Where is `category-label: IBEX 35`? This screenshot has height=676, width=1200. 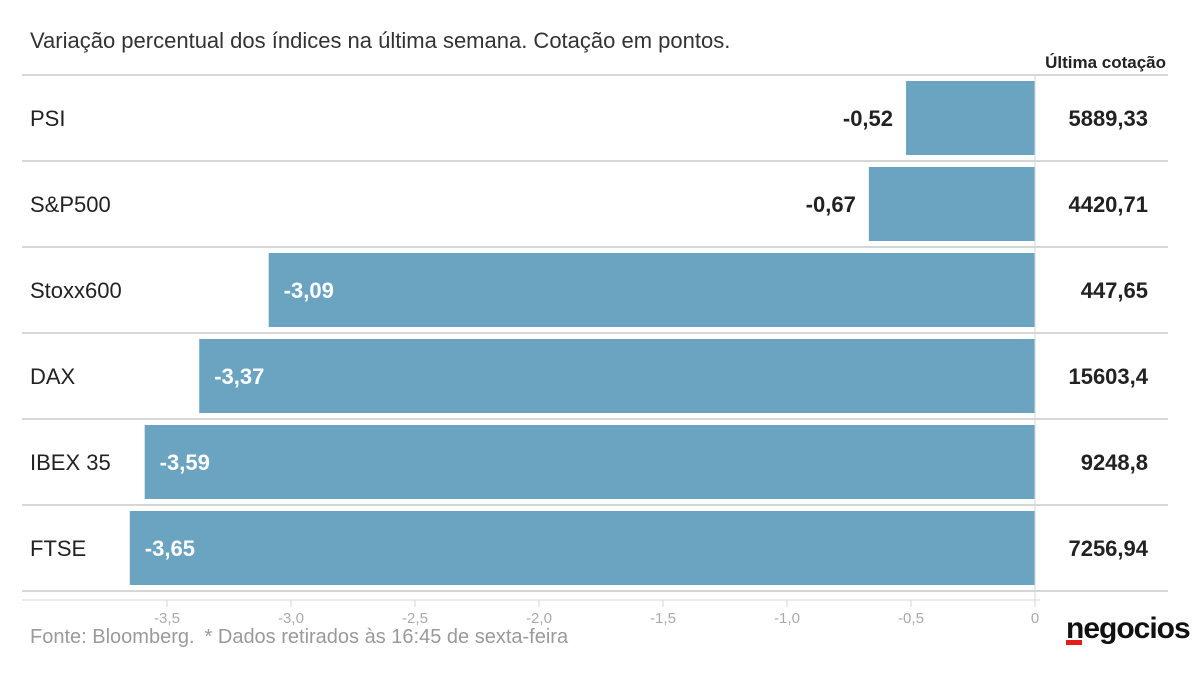
category-label: IBEX 35 is located at coordinates (70, 462).